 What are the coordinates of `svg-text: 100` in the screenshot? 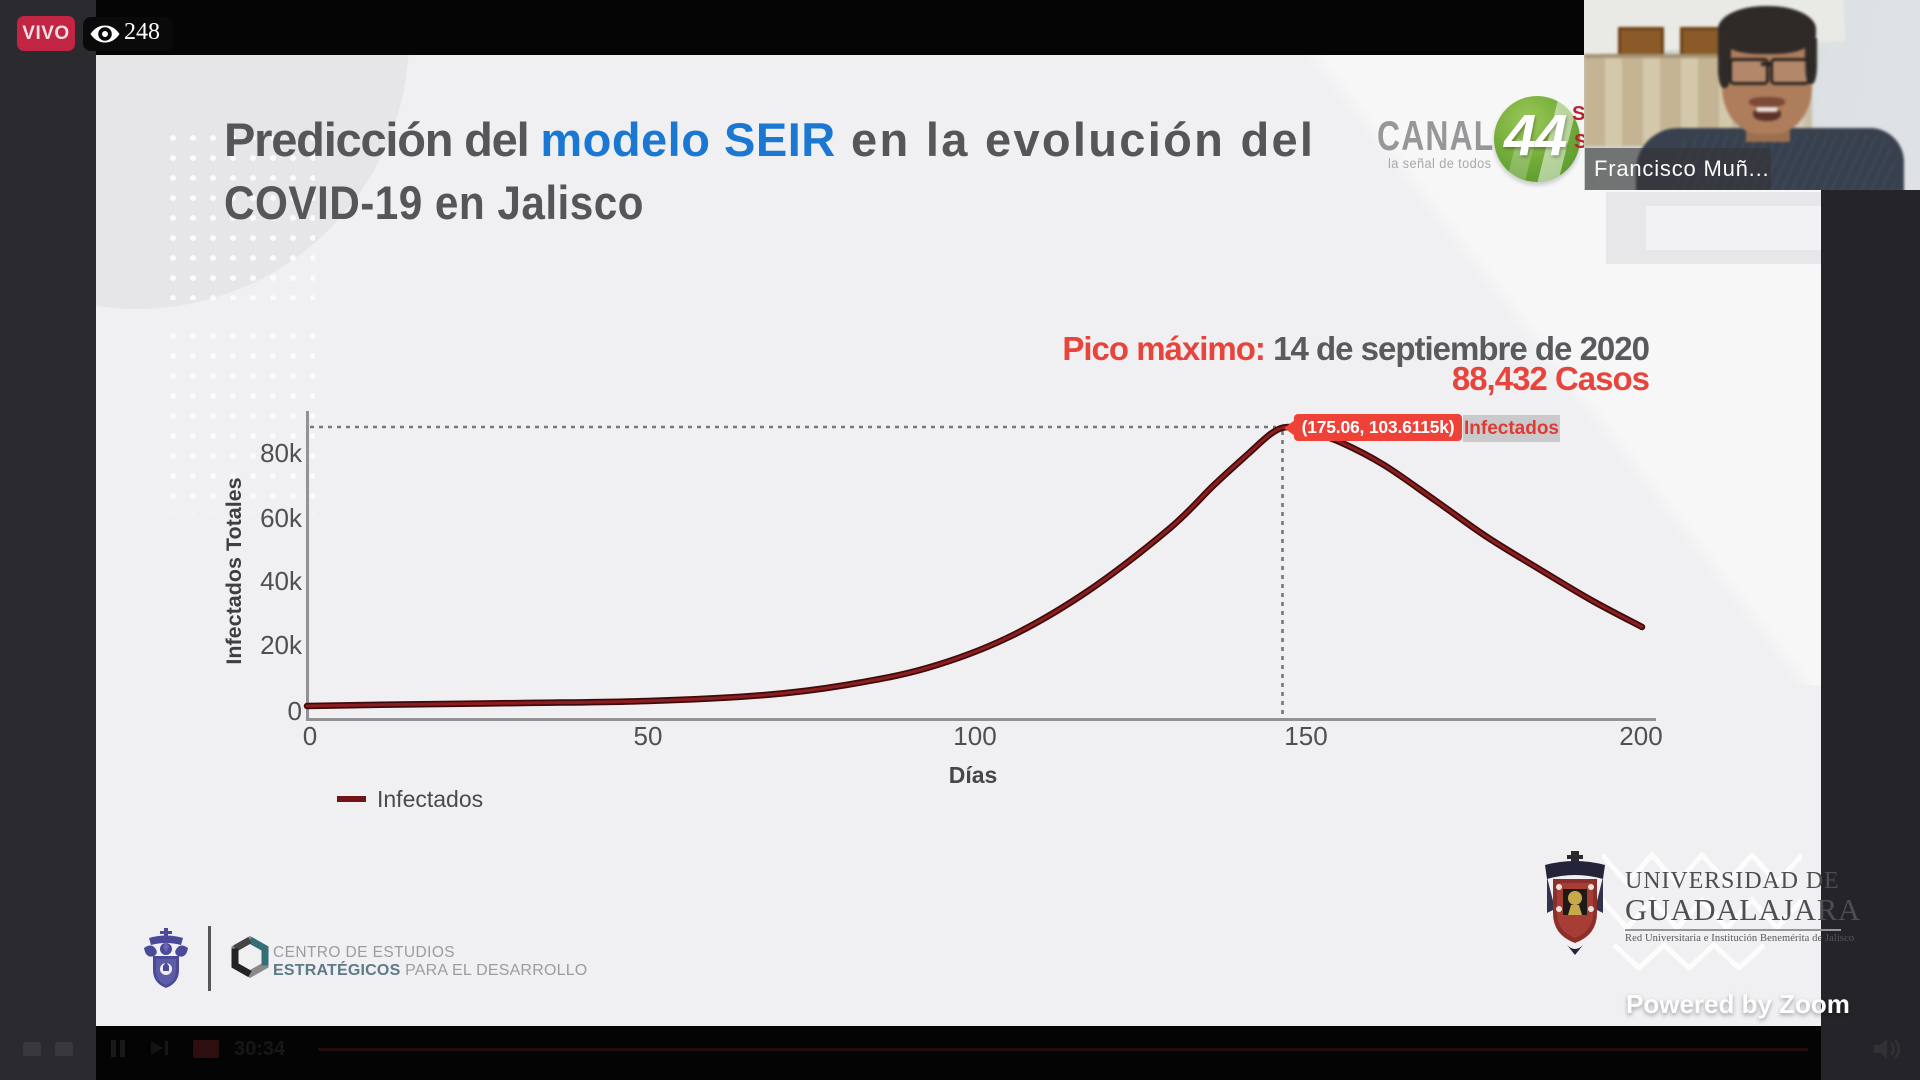 It's located at (974, 736).